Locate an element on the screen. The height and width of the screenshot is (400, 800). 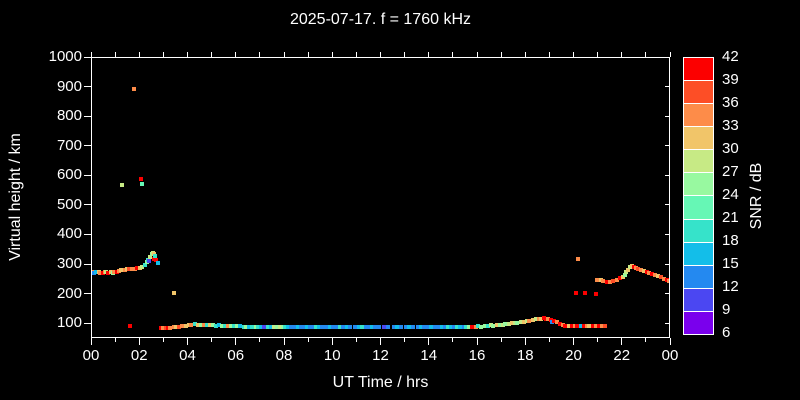
x-tick-label: 14 is located at coordinates (429, 355).